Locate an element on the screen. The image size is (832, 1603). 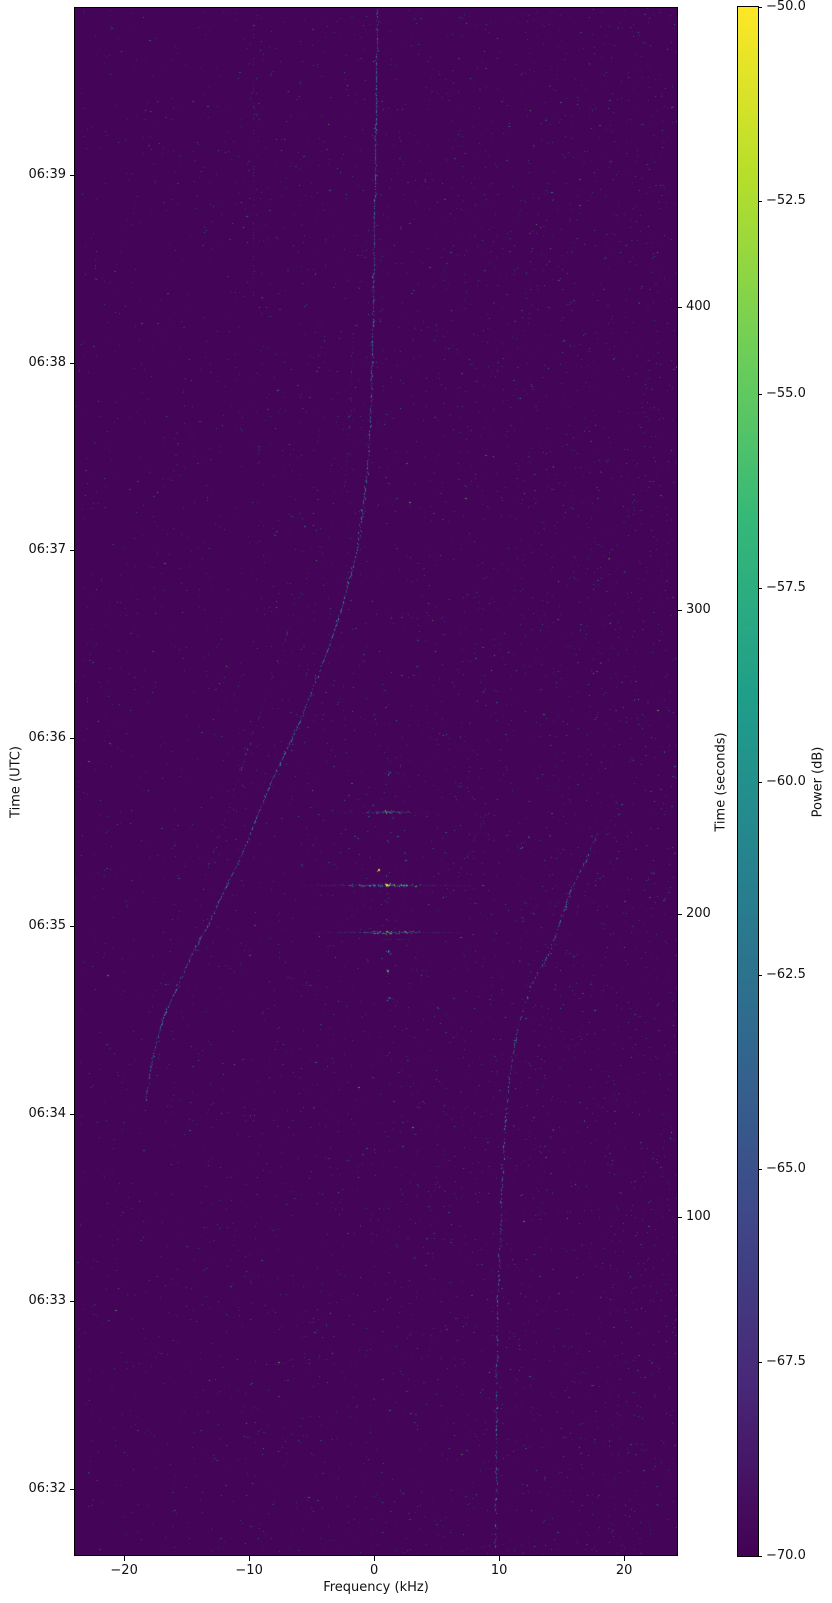
x-tick-label: −10 is located at coordinates (249, 1570).